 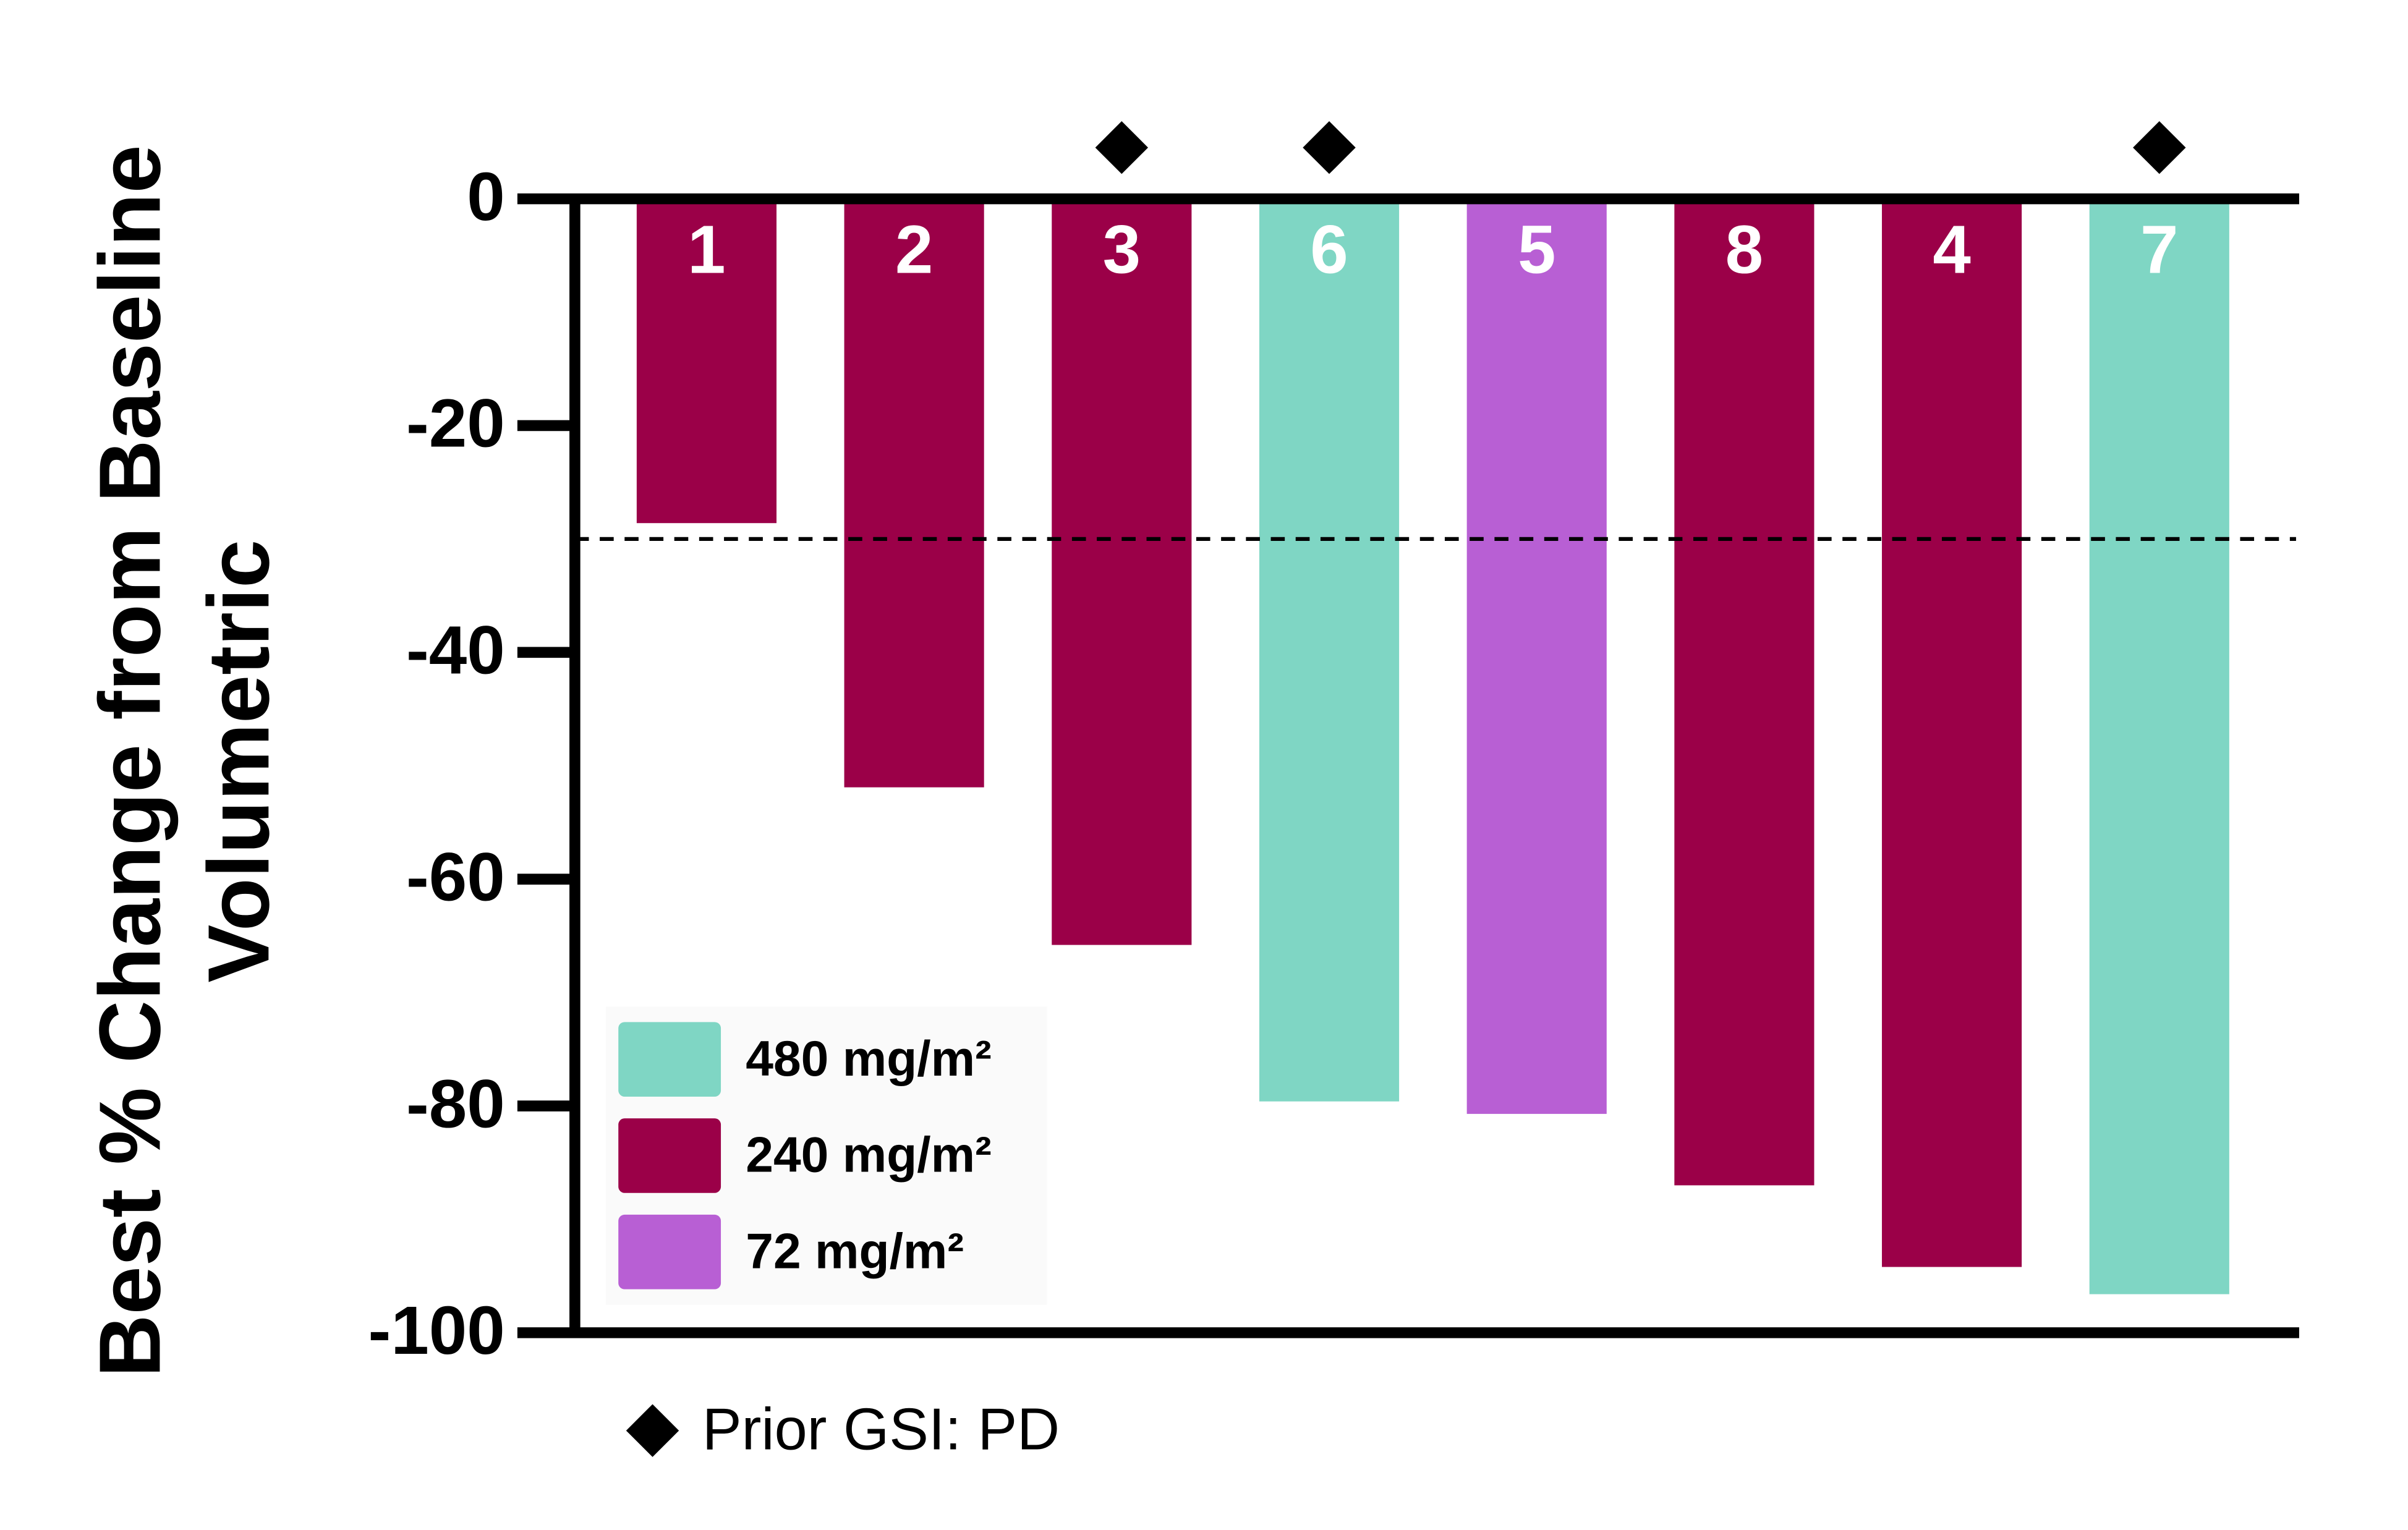 What do you see at coordinates (1329, 249) in the screenshot?
I see `category-label: 6` at bounding box center [1329, 249].